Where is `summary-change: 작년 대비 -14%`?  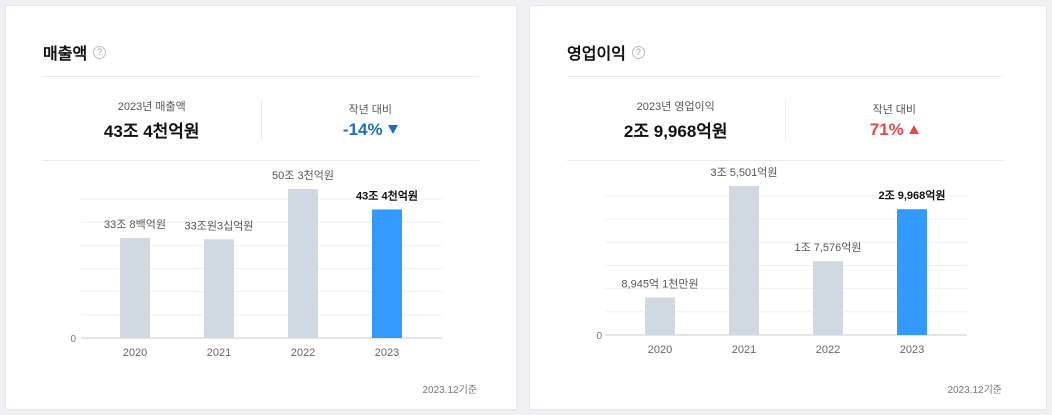
summary-change: 작년 대비 -14% is located at coordinates (371, 120).